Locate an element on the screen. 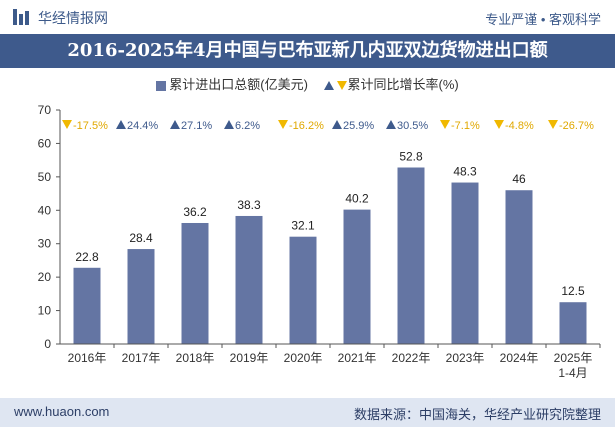 This screenshot has width=615, height=427. growth-label: 6.2% is located at coordinates (247, 126).